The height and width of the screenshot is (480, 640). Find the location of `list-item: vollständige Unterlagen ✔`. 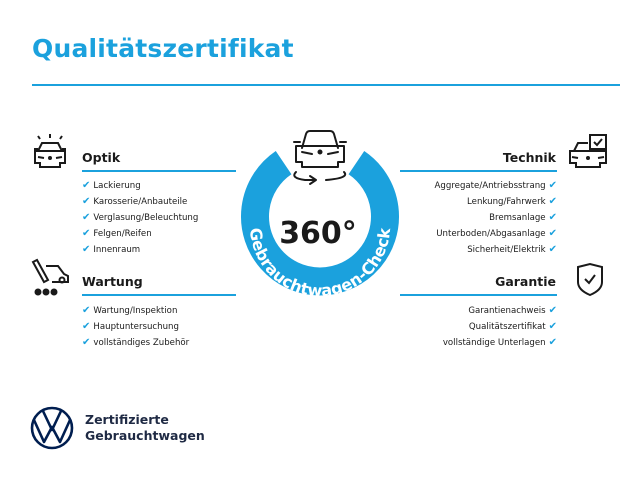

list-item: vollständige Unterlagen ✔ is located at coordinates (499, 342).